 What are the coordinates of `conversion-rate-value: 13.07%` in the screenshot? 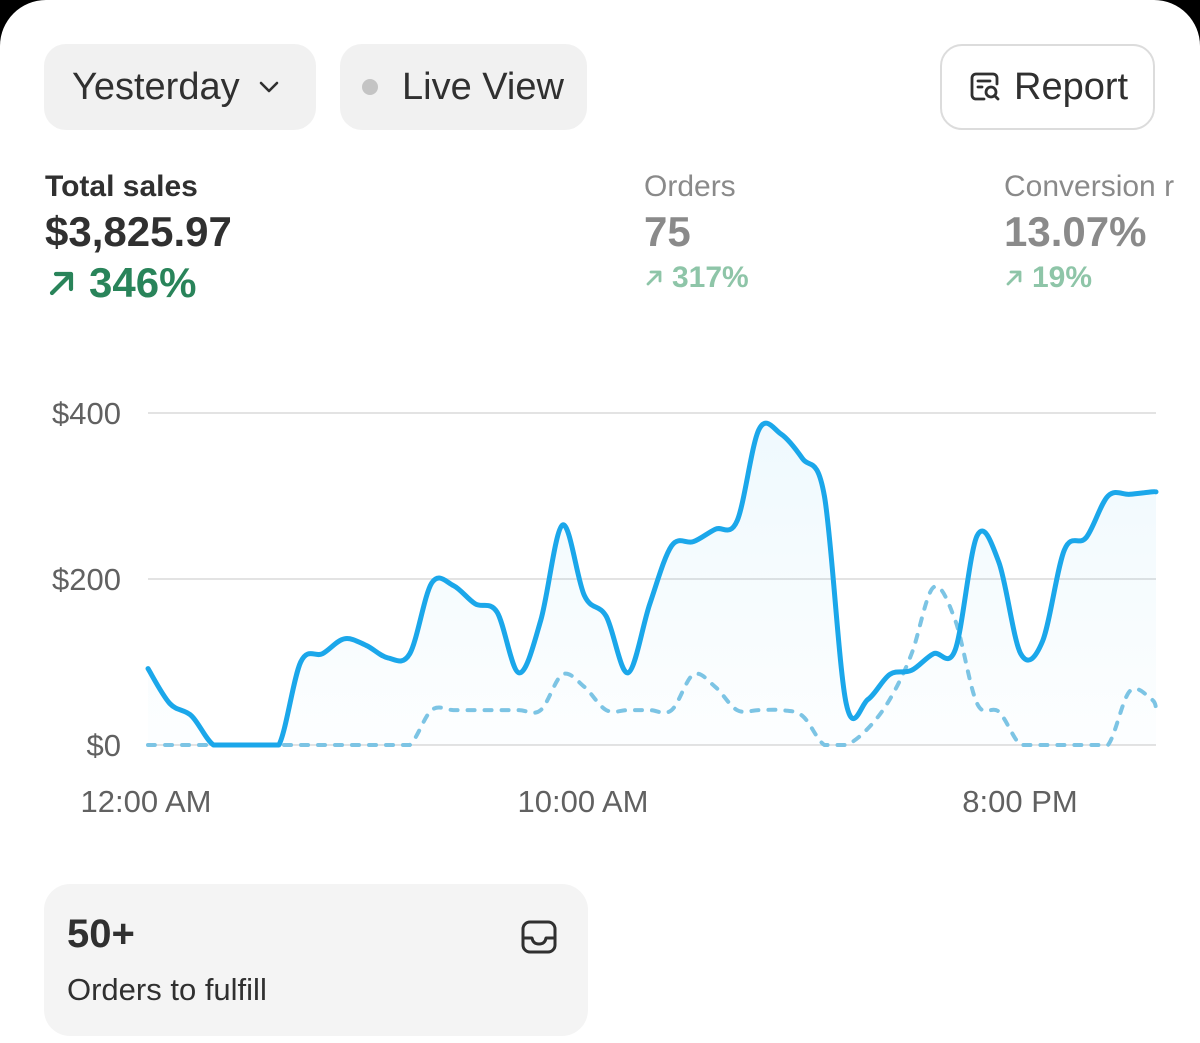 It's located at (1075, 231).